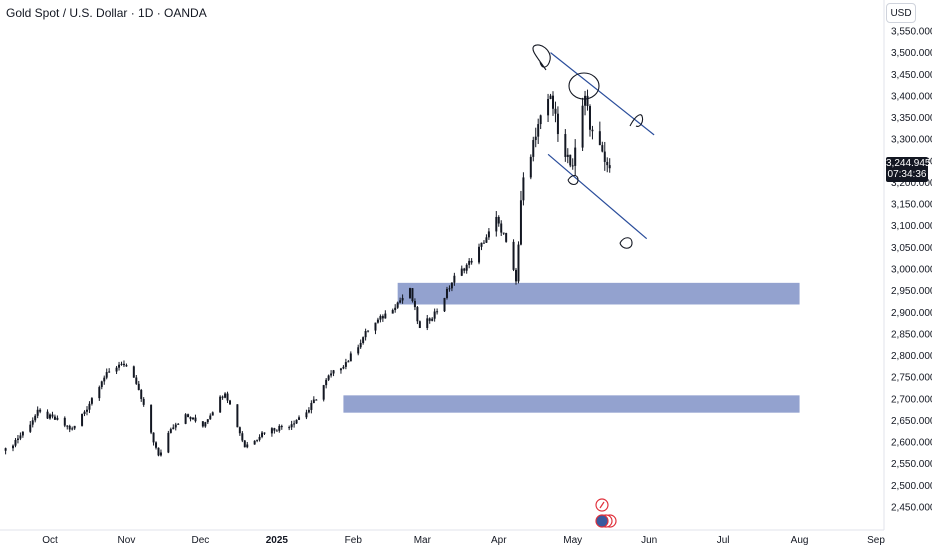 The image size is (932, 550). Describe the element at coordinates (908, 163) in the screenshot. I see `last-price: 3,244.945` at that location.